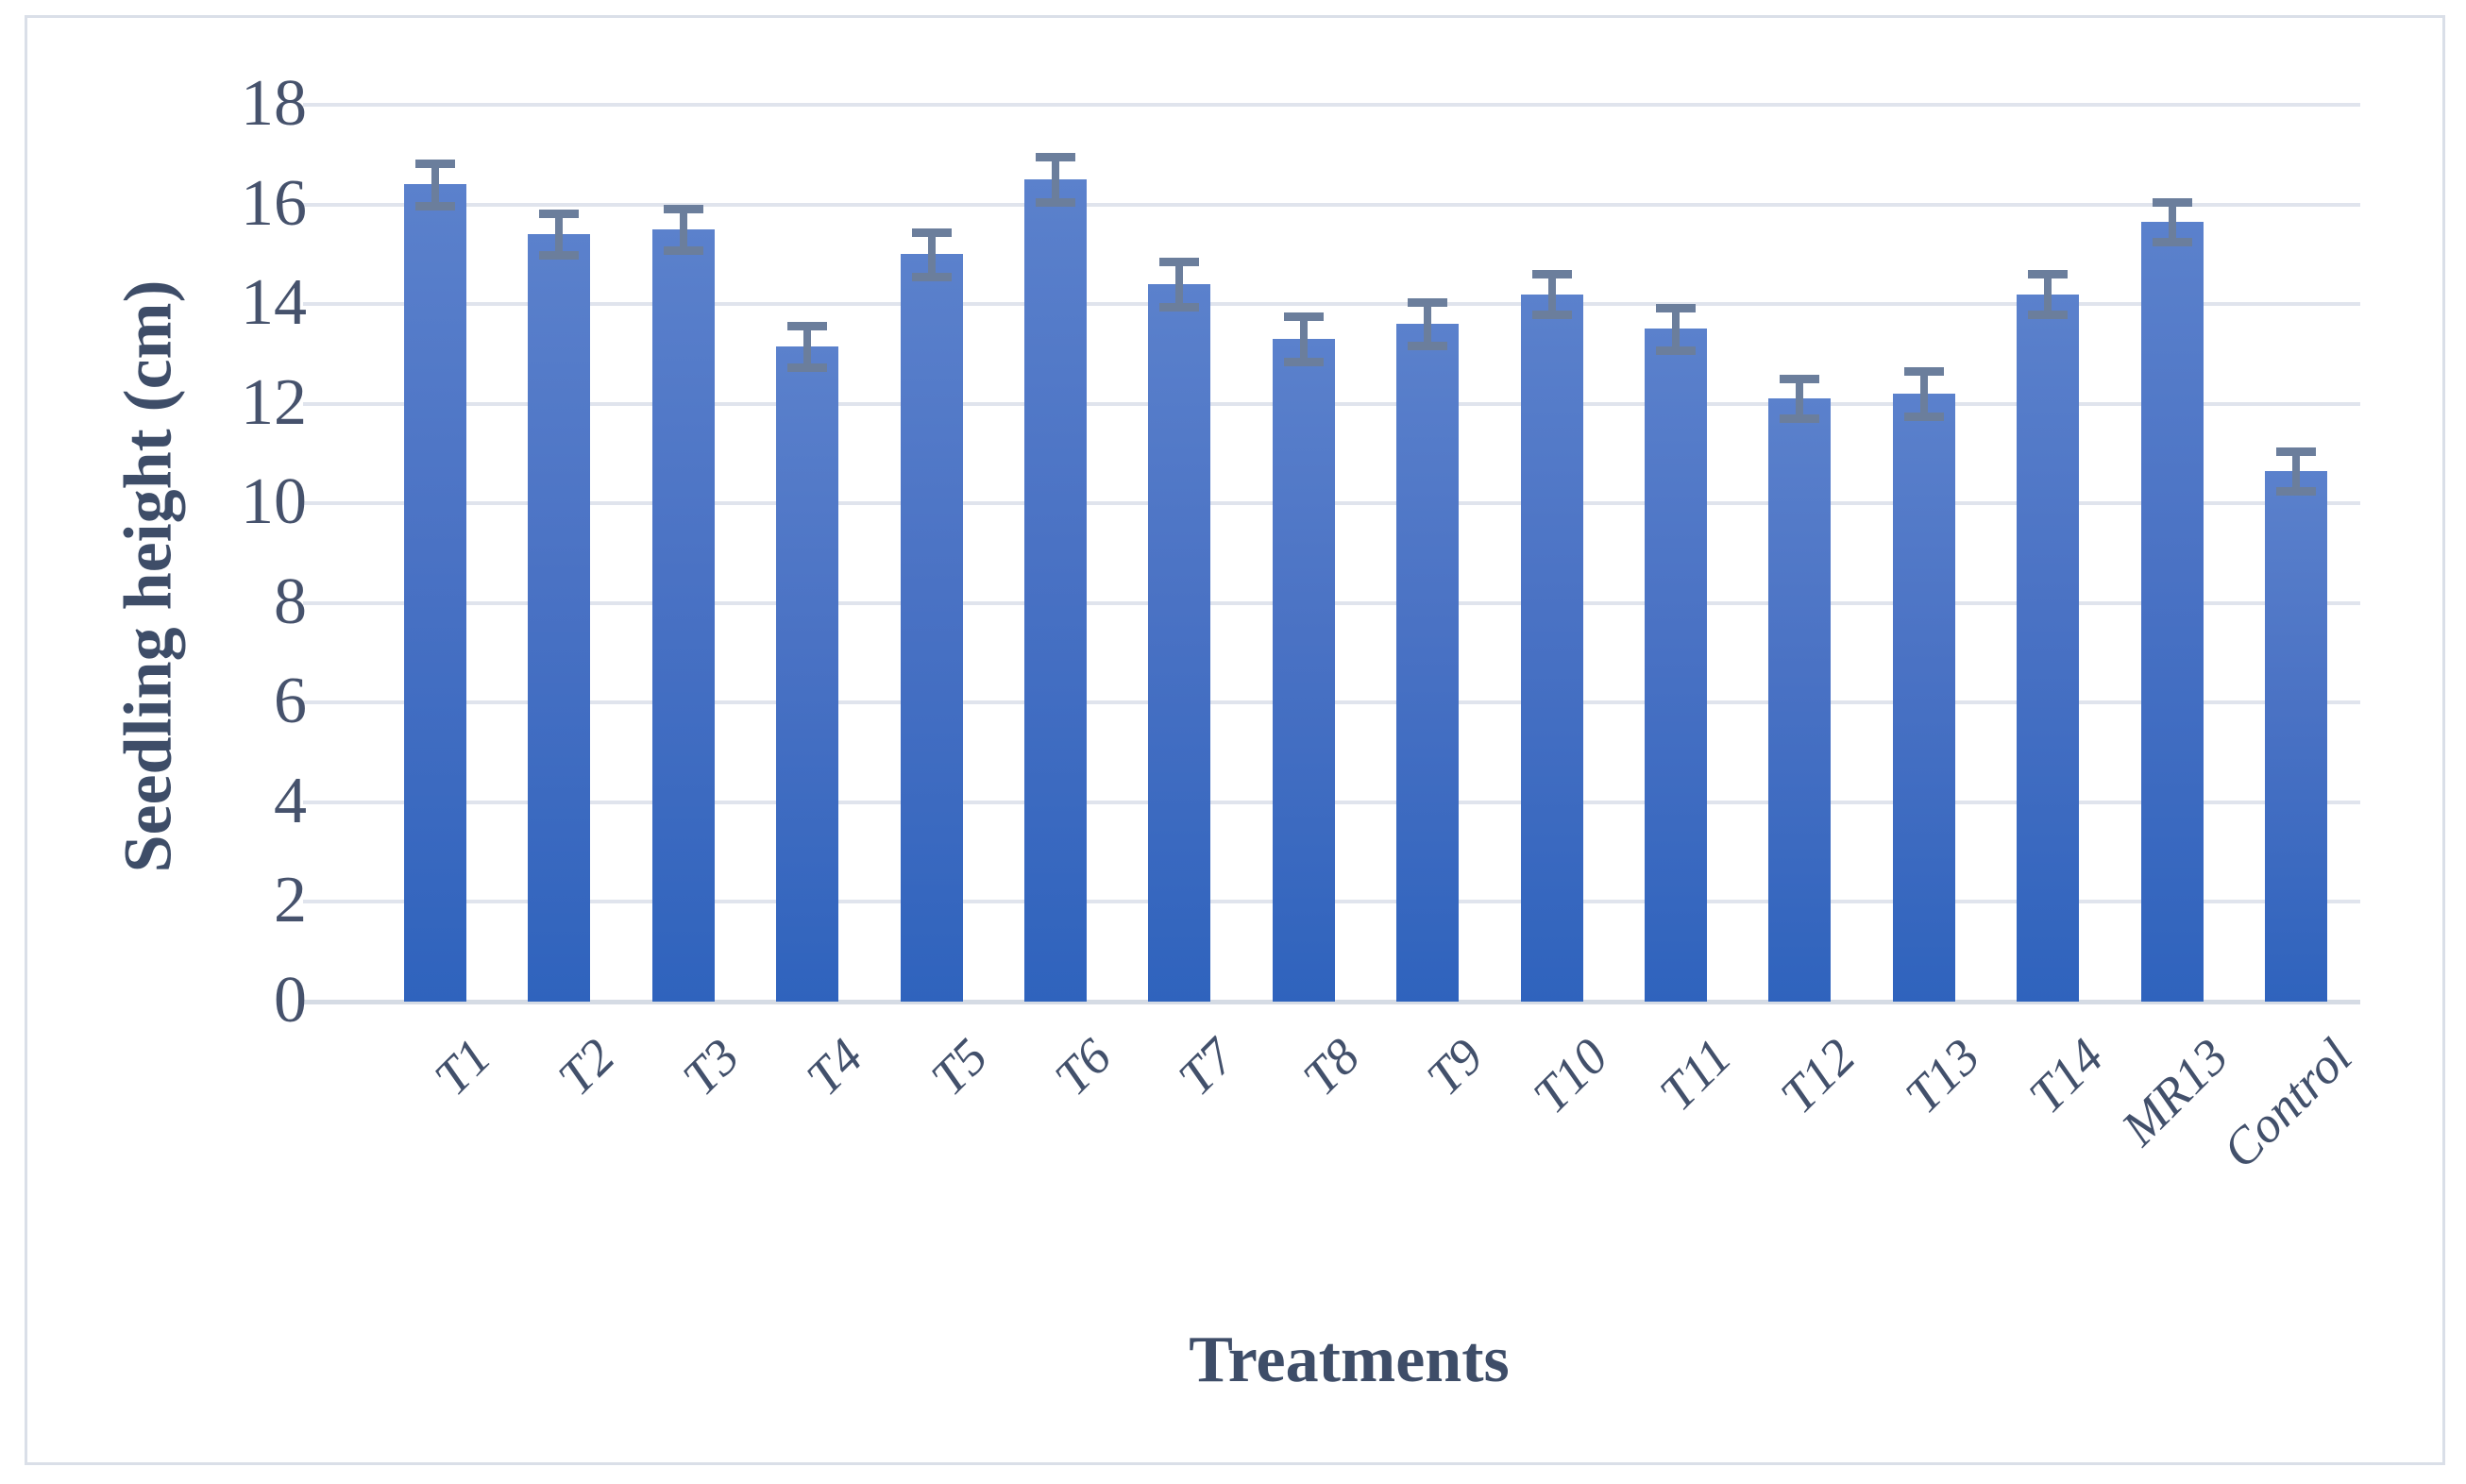  I want to click on y-tick-label: 8, so click(290, 601).